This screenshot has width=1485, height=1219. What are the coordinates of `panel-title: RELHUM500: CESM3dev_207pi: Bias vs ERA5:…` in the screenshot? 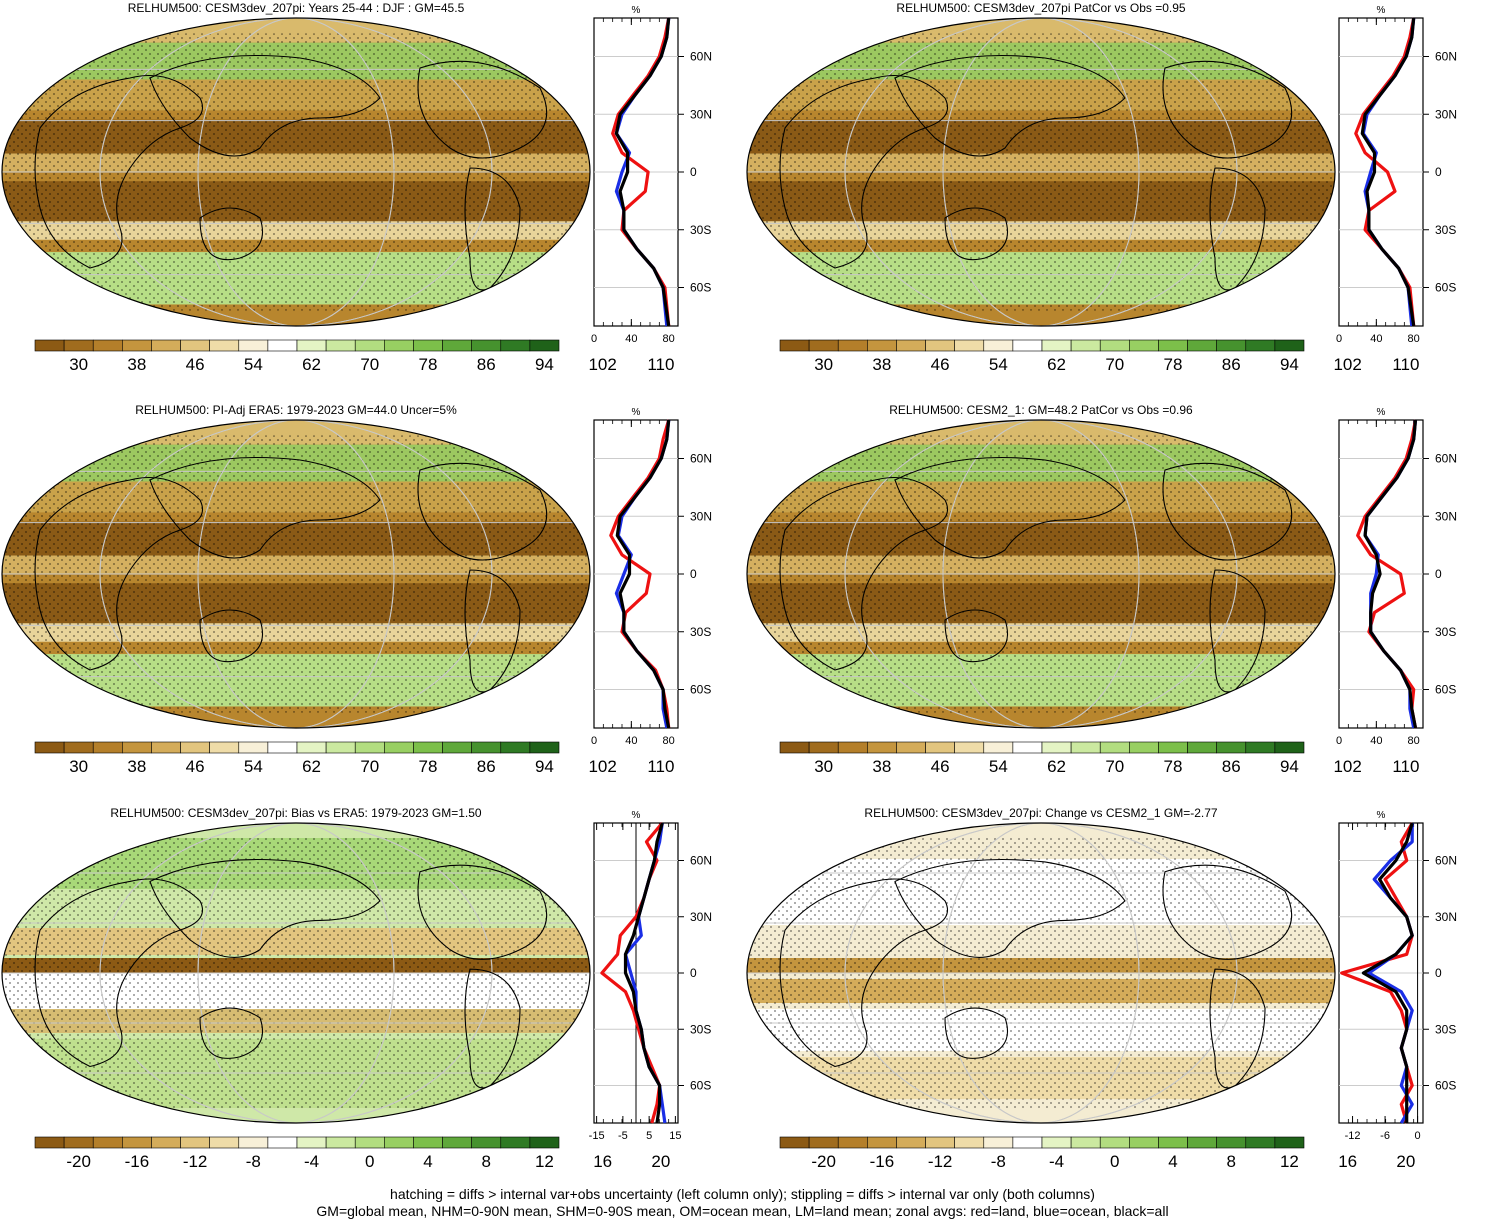 It's located at (296, 813).